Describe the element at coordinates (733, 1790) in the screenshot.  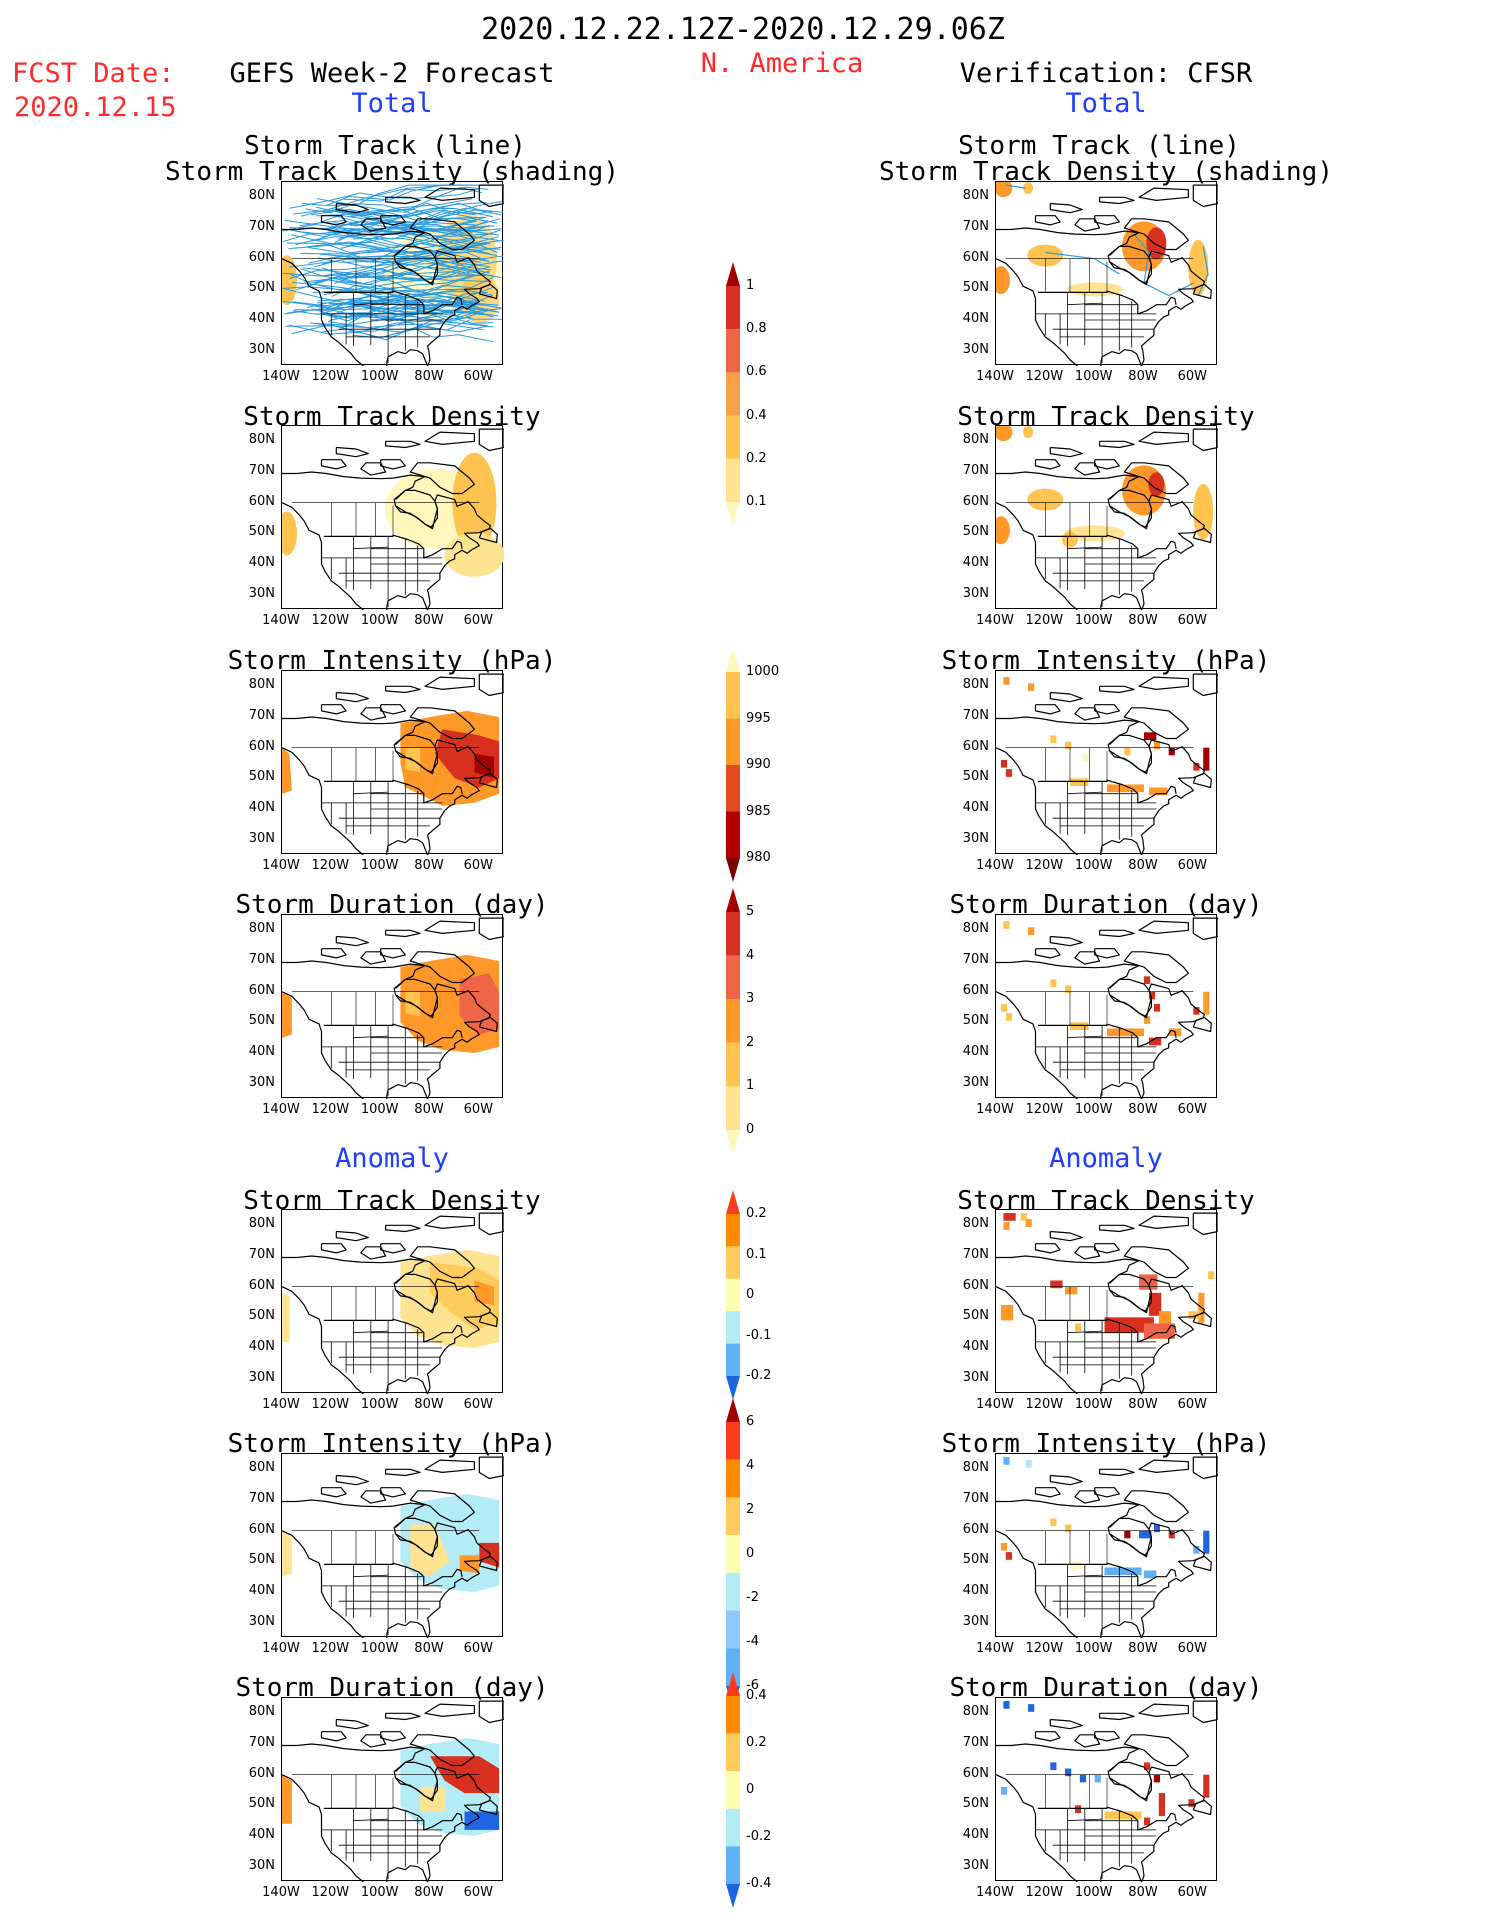
I see `colorbar-duration_anom` at that location.